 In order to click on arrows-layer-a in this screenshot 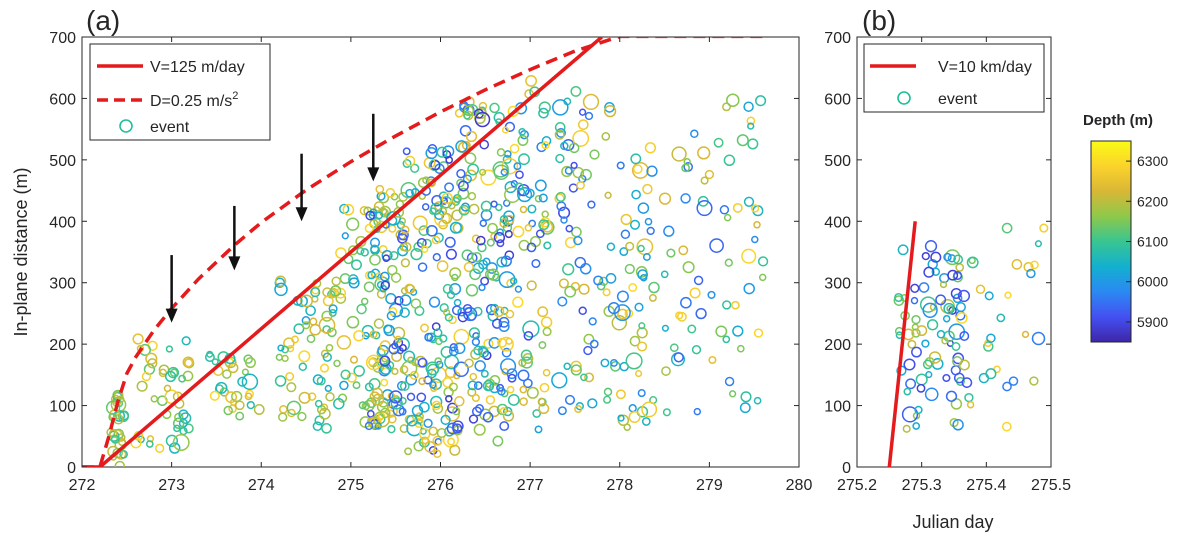, I will do `click(272, 218)`.